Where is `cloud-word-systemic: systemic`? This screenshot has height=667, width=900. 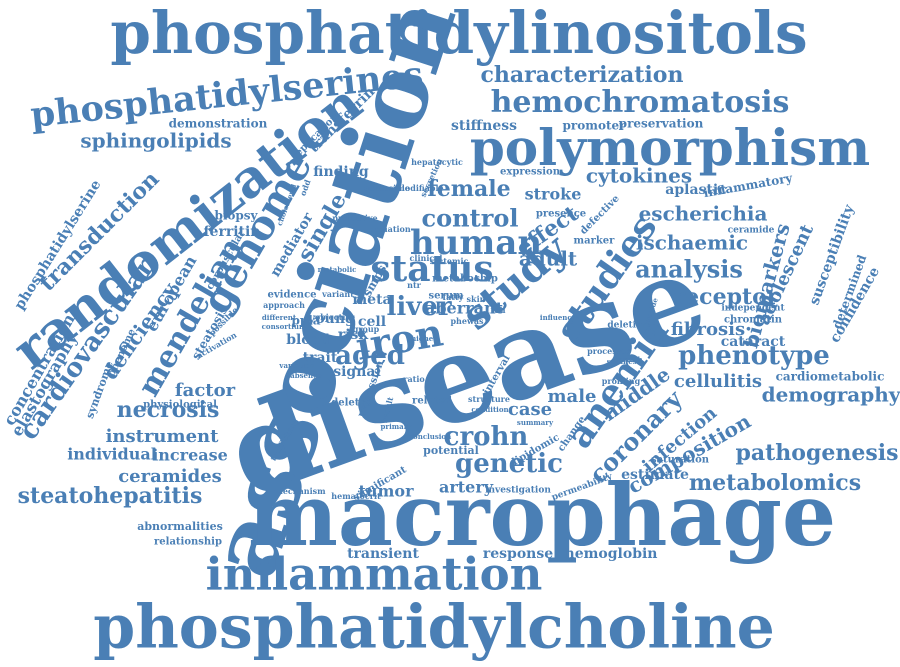 cloud-word-systemic: systemic is located at coordinates (449, 261).